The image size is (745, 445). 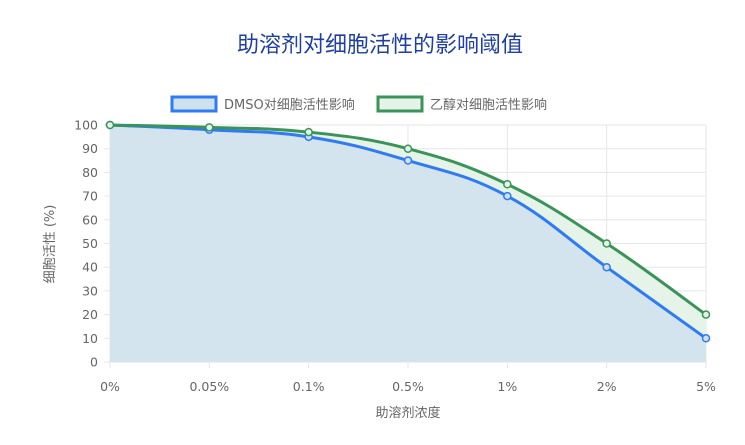 What do you see at coordinates (90, 290) in the screenshot?
I see `y-tick-label: 30` at bounding box center [90, 290].